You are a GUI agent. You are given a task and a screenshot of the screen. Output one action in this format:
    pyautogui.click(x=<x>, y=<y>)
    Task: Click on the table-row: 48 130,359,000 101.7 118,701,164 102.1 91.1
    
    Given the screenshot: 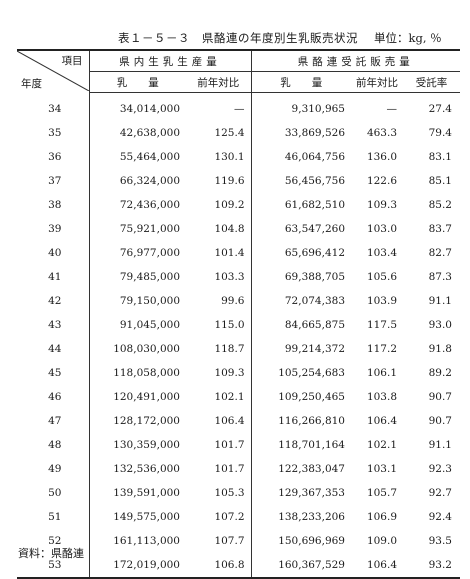 What is the action you would take?
    pyautogui.click(x=238, y=445)
    